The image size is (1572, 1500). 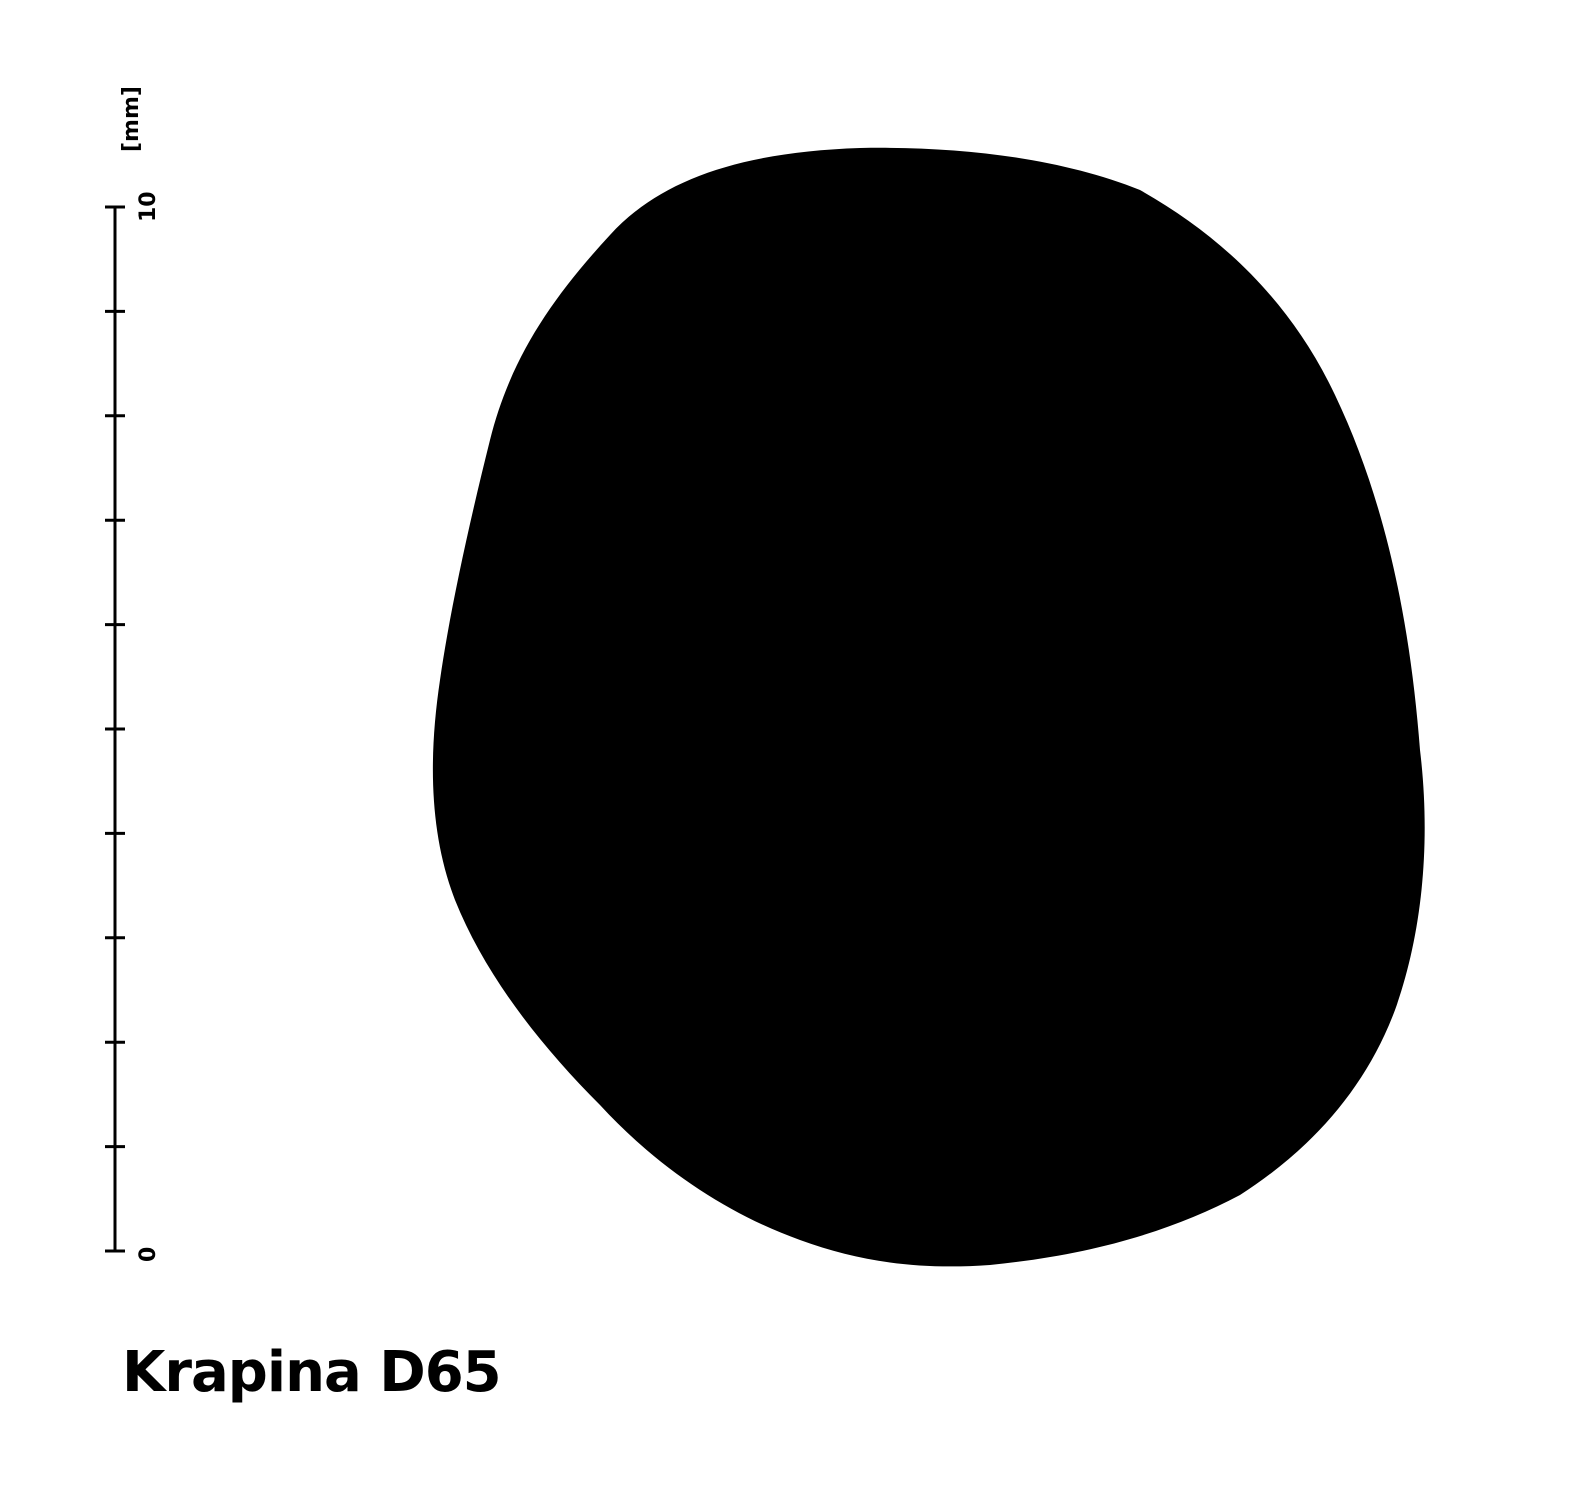 What do you see at coordinates (148, 206) in the screenshot?
I see `scale-max-label: 10` at bounding box center [148, 206].